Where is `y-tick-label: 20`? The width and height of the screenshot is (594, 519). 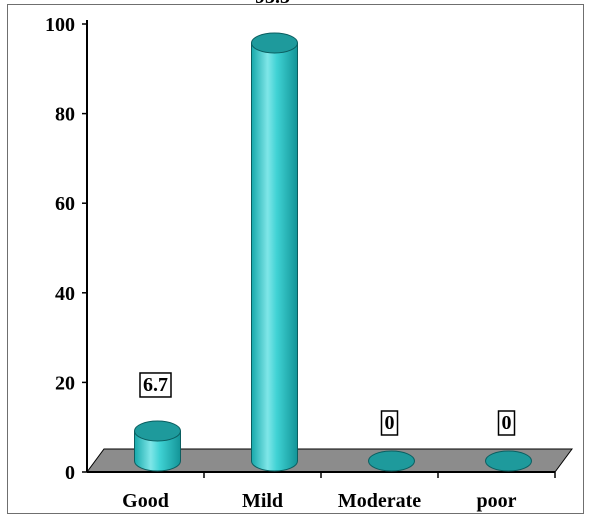 y-tick-label: 20 is located at coordinates (65, 383).